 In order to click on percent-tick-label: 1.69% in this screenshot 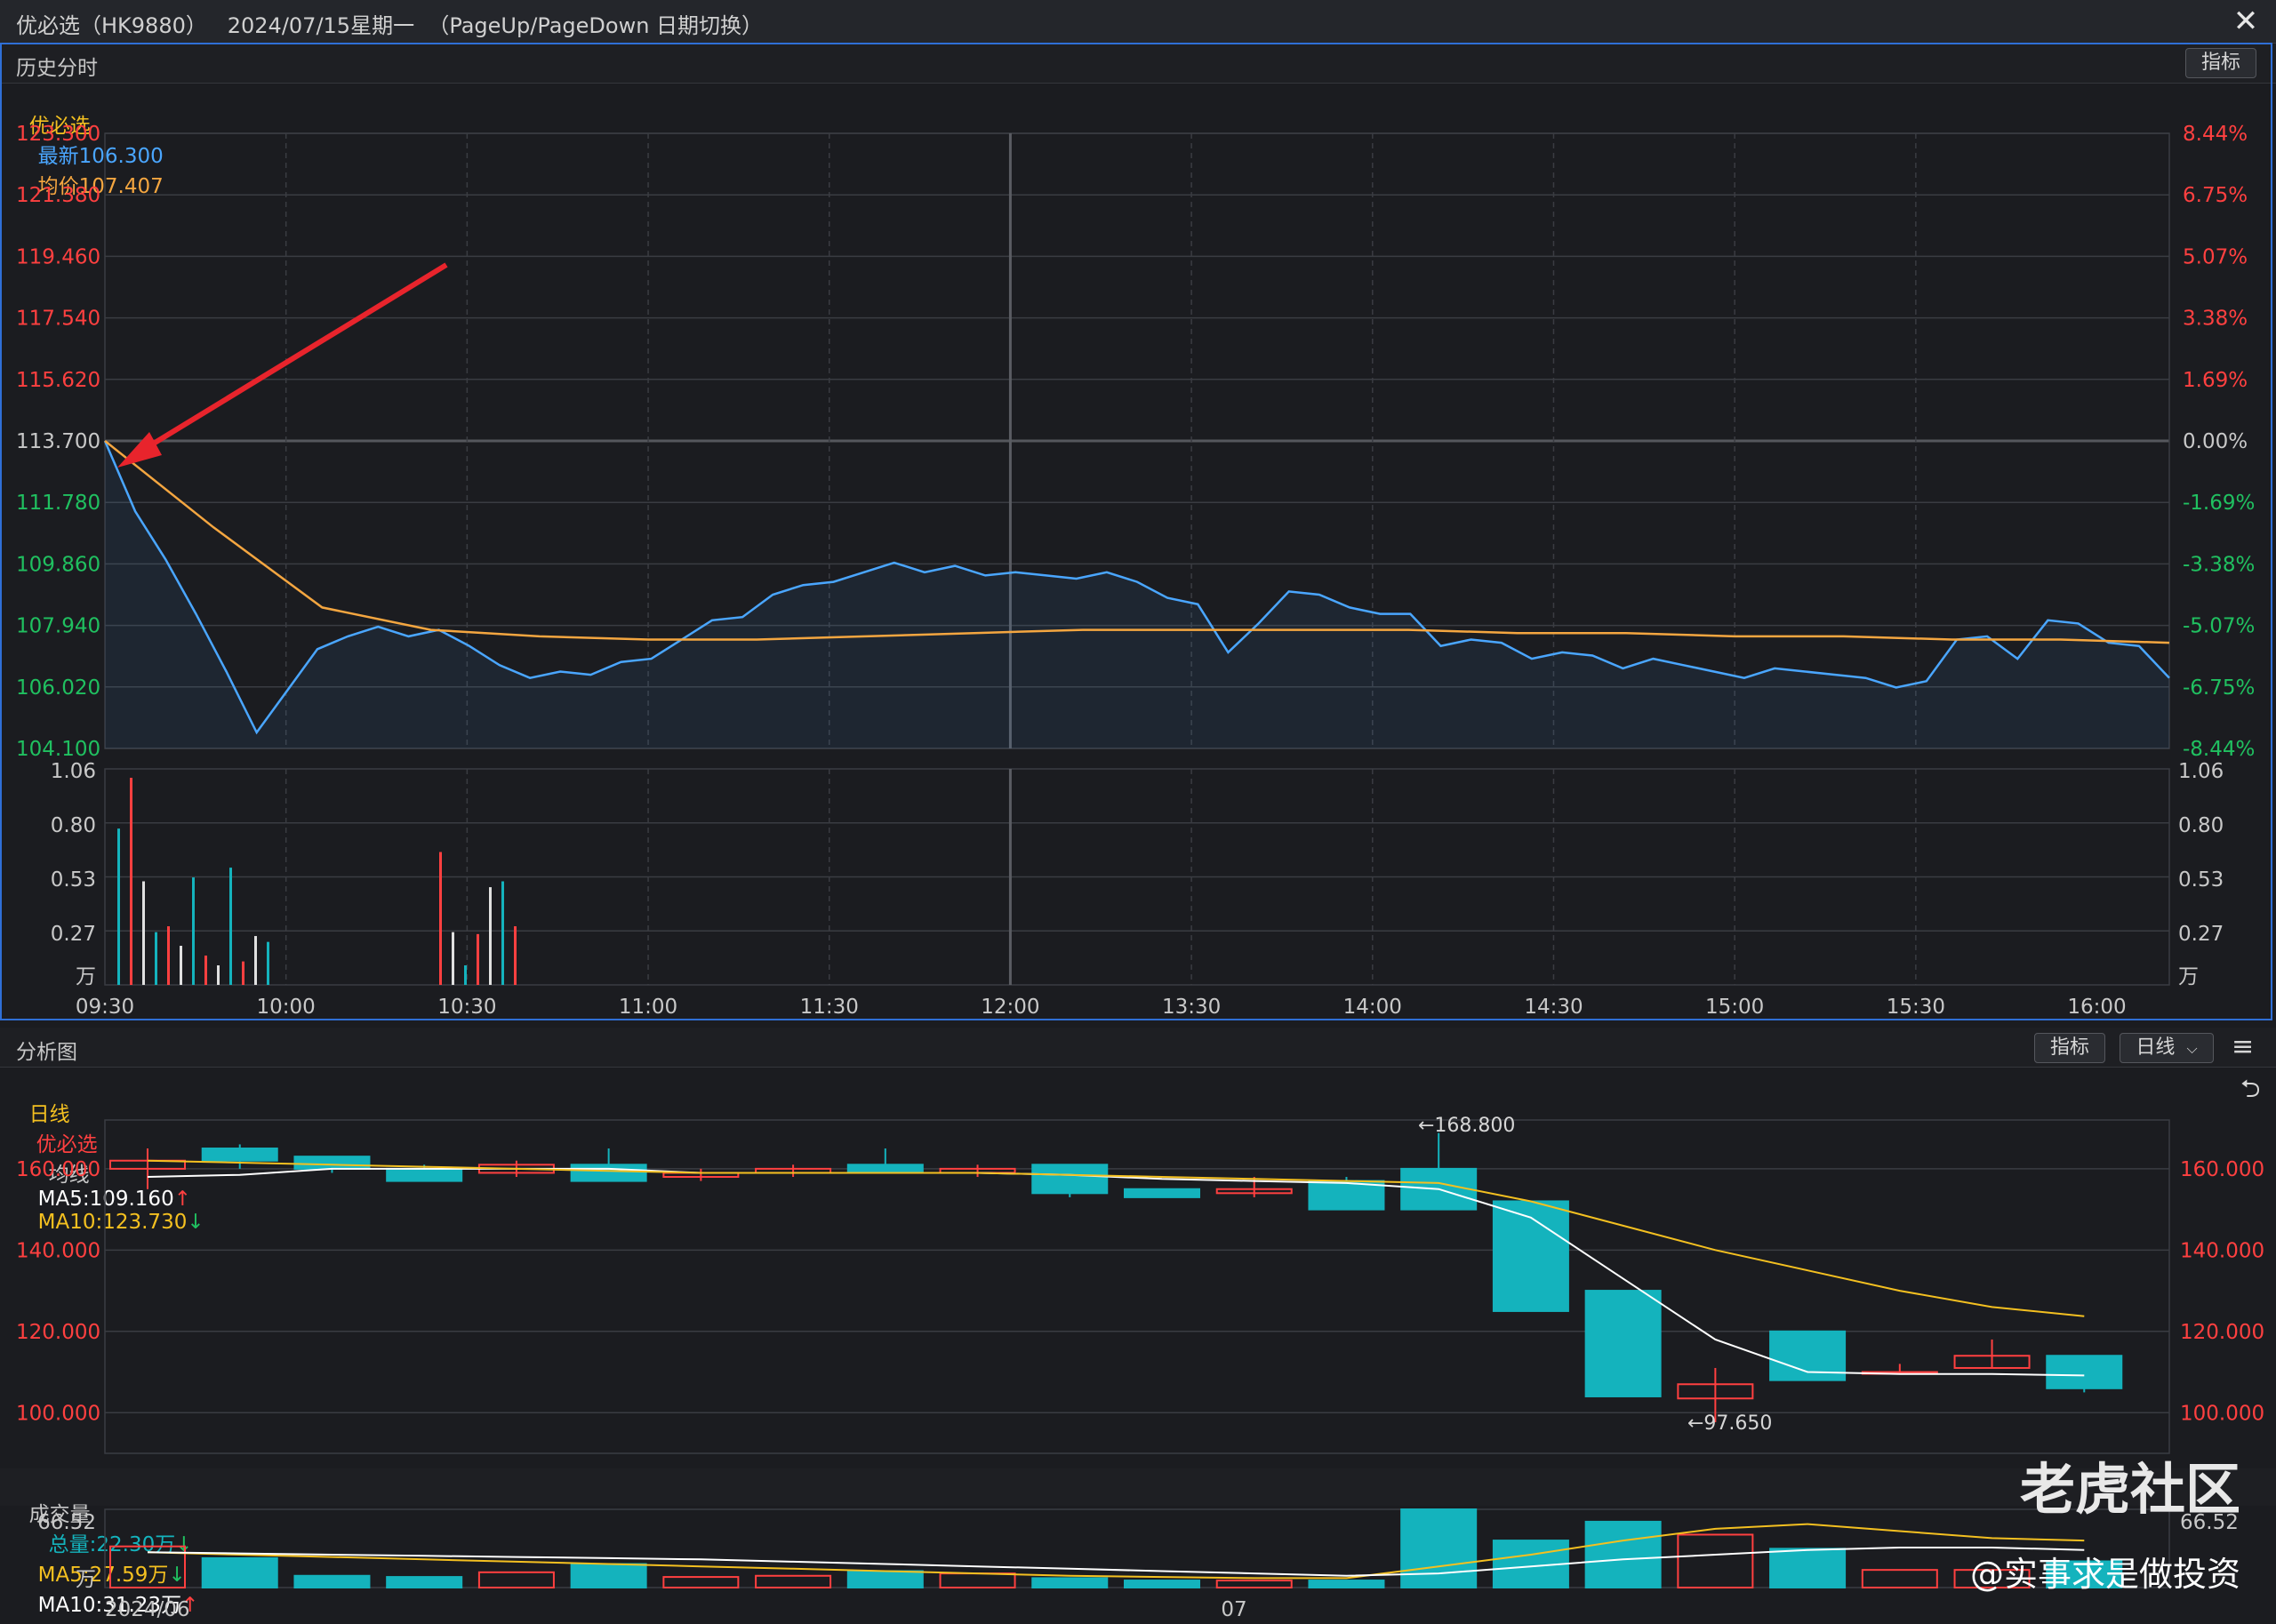, I will do `click(2215, 380)`.